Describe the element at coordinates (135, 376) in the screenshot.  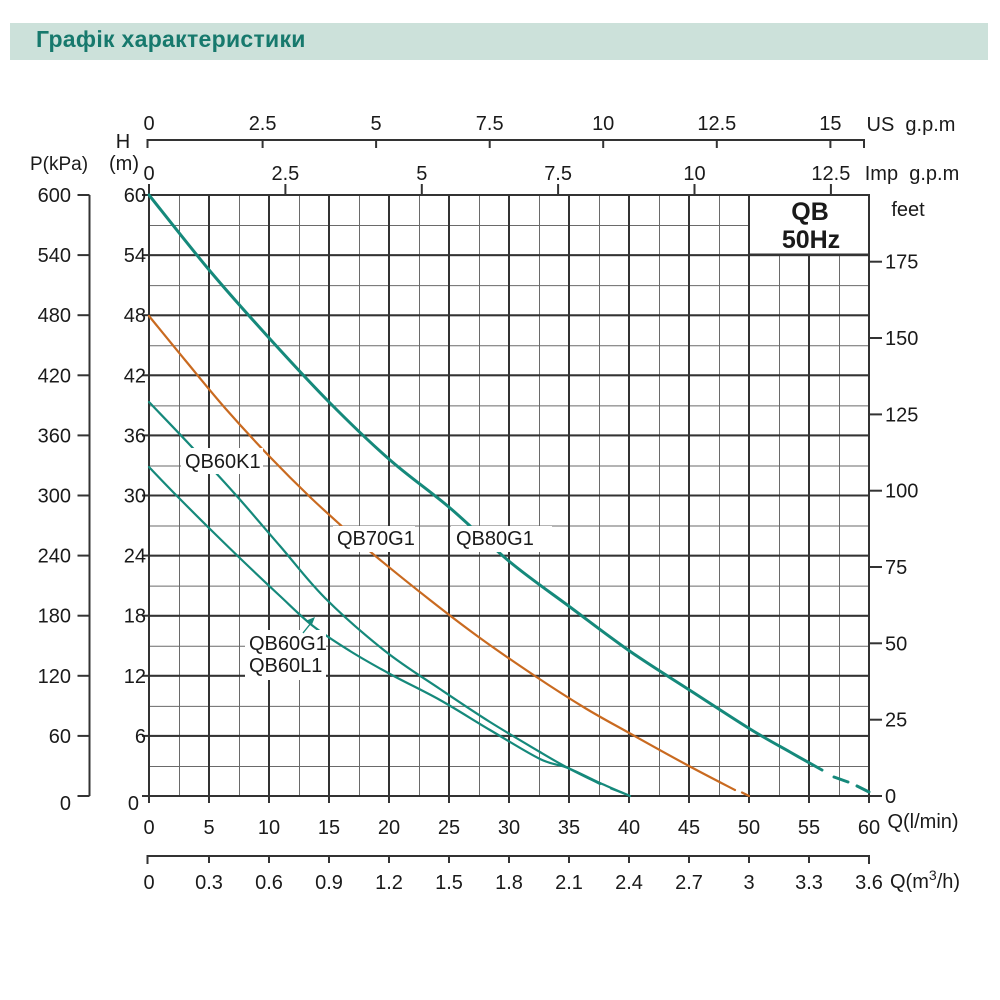
I see `svg-text: 42` at that location.